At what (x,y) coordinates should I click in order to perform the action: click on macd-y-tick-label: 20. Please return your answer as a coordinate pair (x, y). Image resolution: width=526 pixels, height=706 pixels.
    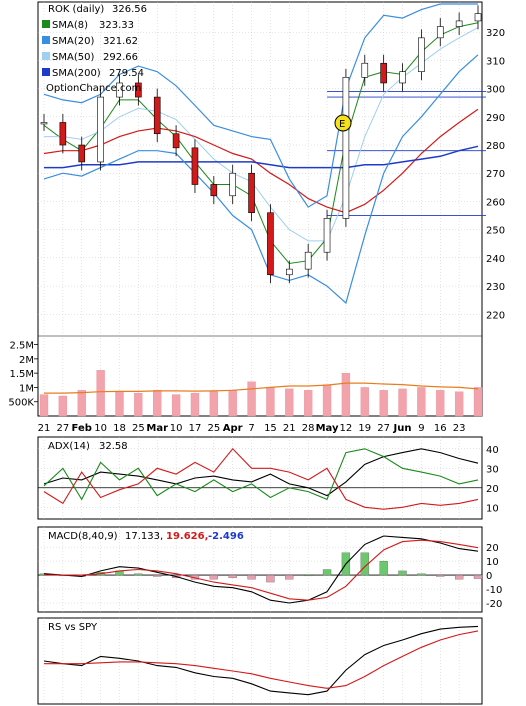
    Looking at the image, I should click on (492, 548).